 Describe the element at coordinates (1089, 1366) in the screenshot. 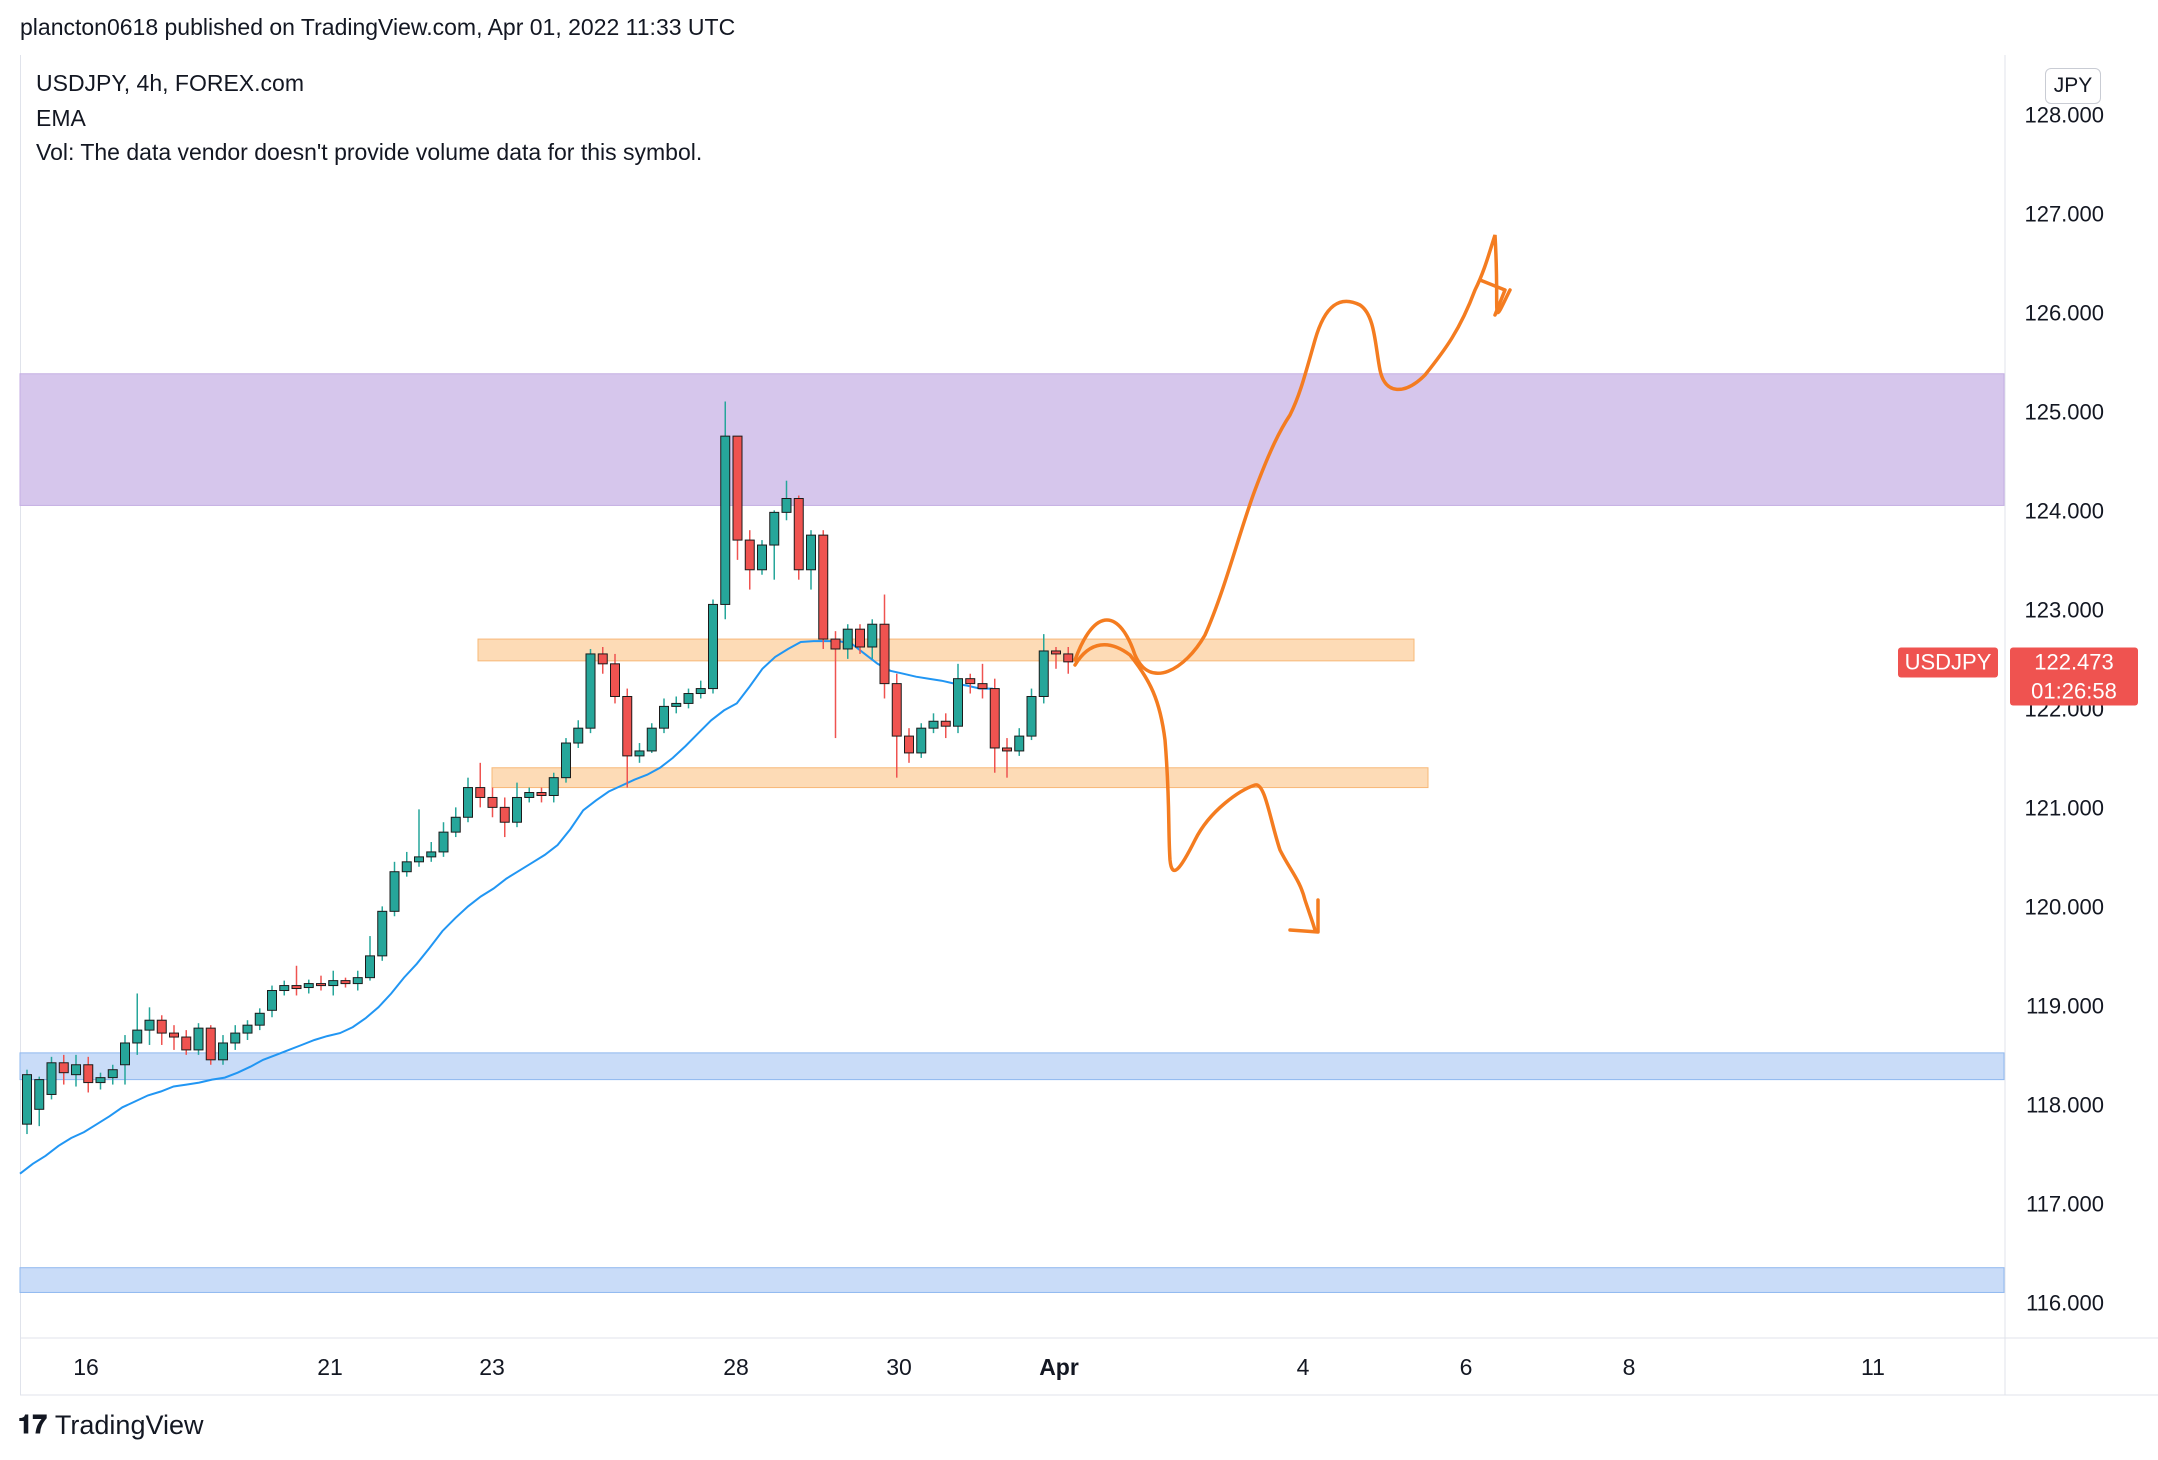

I see `time-axis-layer: 16 21 23 28 30 Apr 4 6 8 11` at that location.